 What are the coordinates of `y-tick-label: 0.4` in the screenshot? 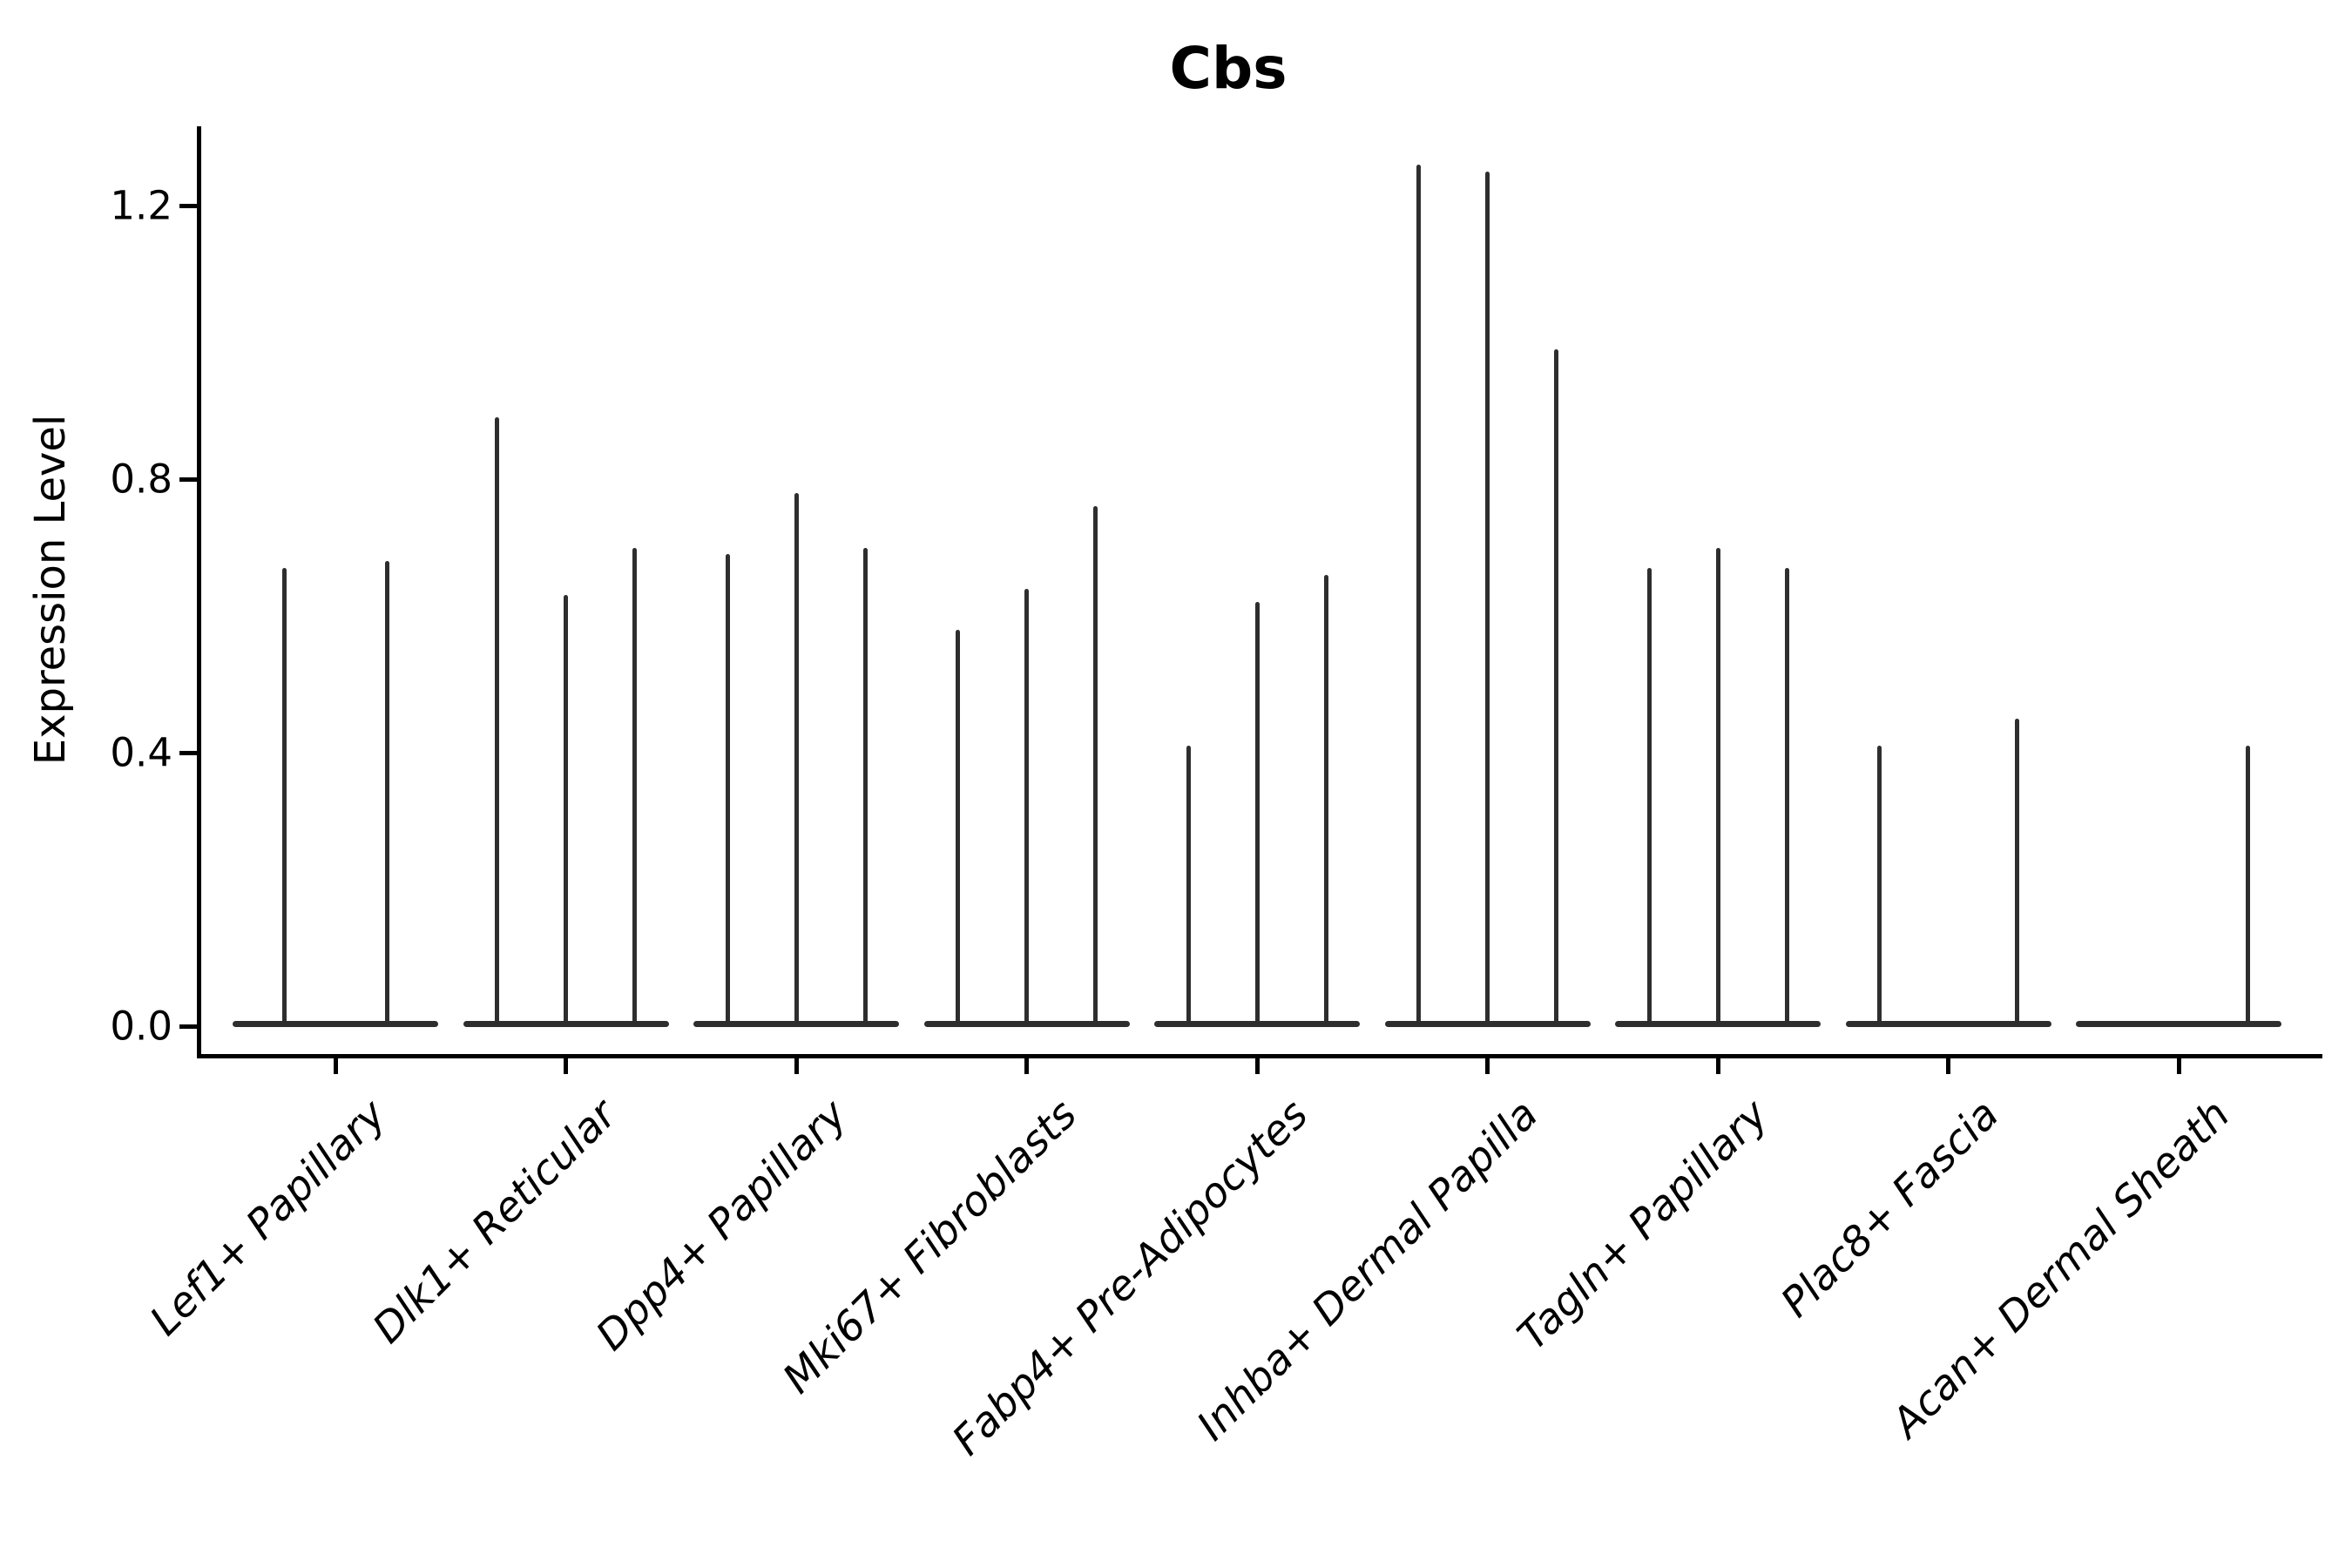 It's located at (141, 752).